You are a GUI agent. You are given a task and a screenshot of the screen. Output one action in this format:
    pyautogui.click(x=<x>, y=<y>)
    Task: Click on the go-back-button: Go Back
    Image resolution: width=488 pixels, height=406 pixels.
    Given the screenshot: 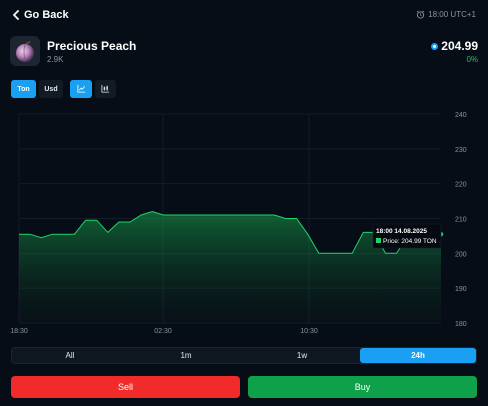 What is the action you would take?
    pyautogui.click(x=40, y=15)
    